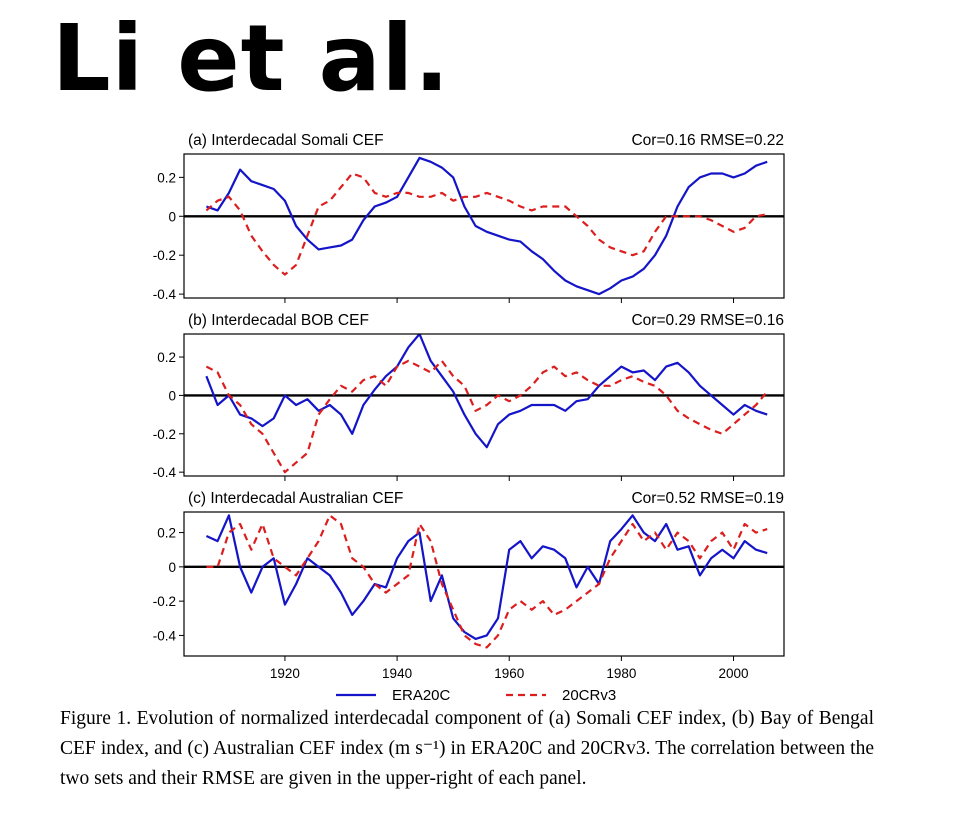 Image resolution: width=960 pixels, height=832 pixels. What do you see at coordinates (421, 695) in the screenshot?
I see `legend-label-era20c: ERA20C` at bounding box center [421, 695].